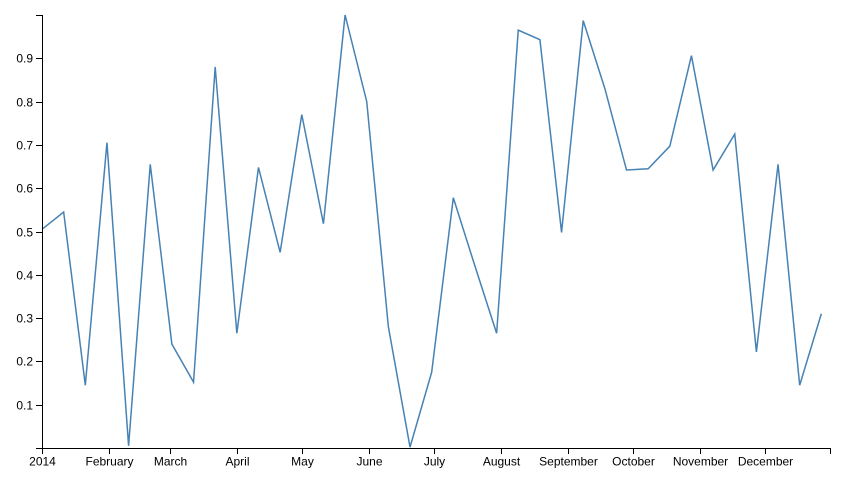 This screenshot has width=854, height=495. What do you see at coordinates (24, 232) in the screenshot?
I see `y-tick-label: 0.5` at bounding box center [24, 232].